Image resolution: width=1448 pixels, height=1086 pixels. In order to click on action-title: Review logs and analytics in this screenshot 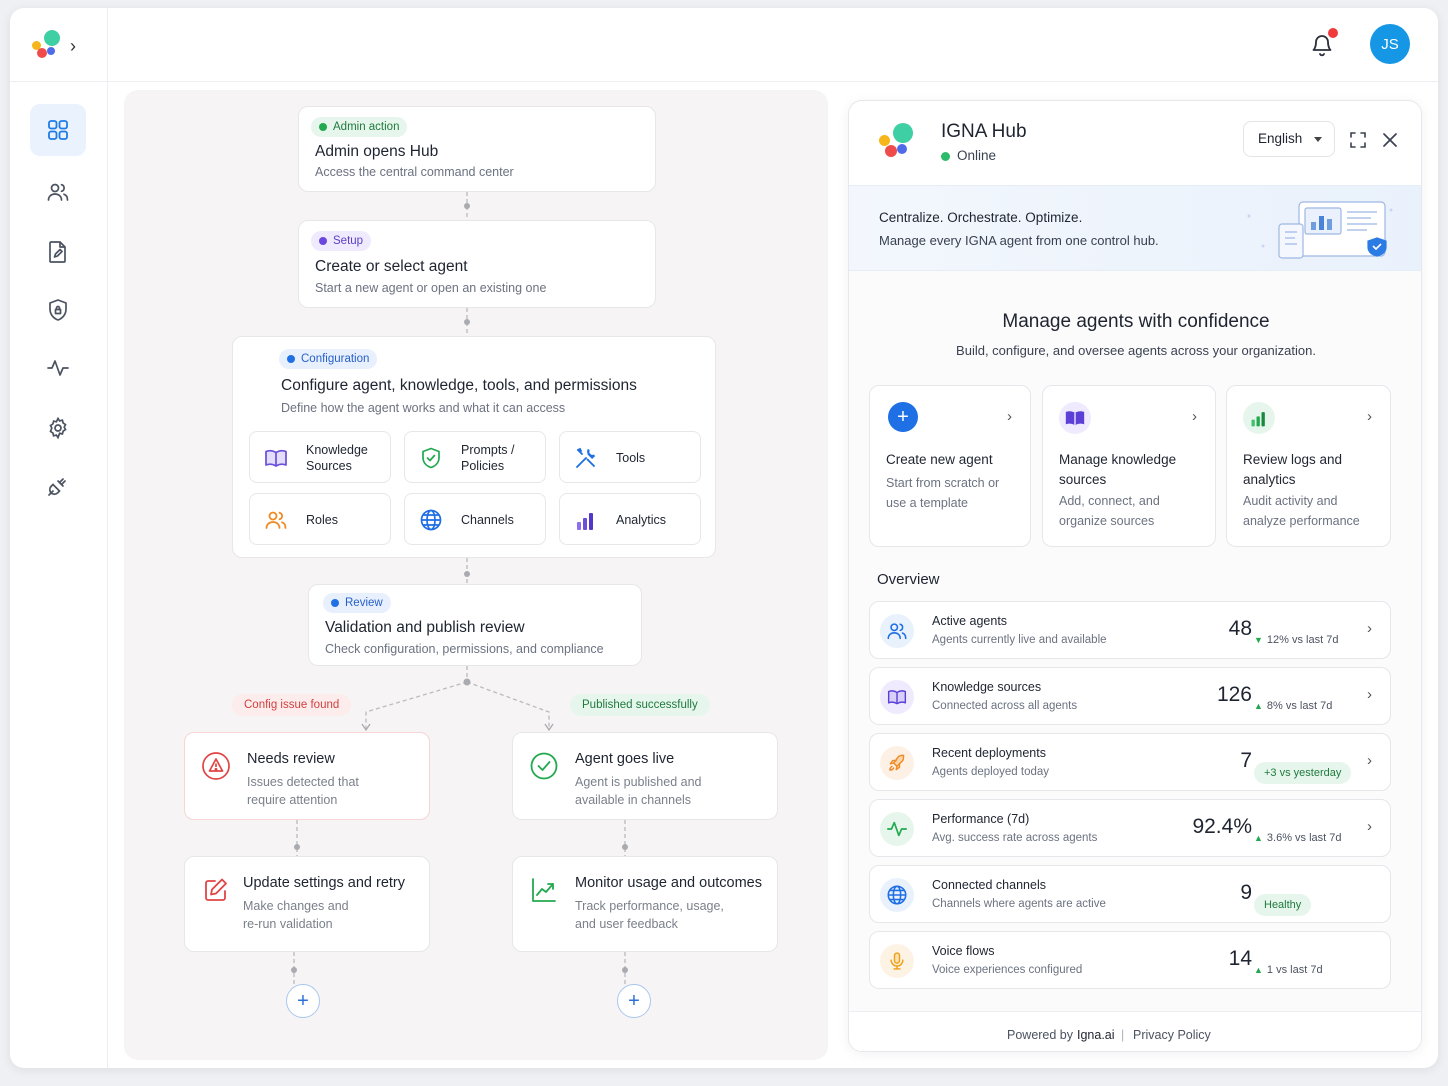, I will do `click(1293, 469)`.